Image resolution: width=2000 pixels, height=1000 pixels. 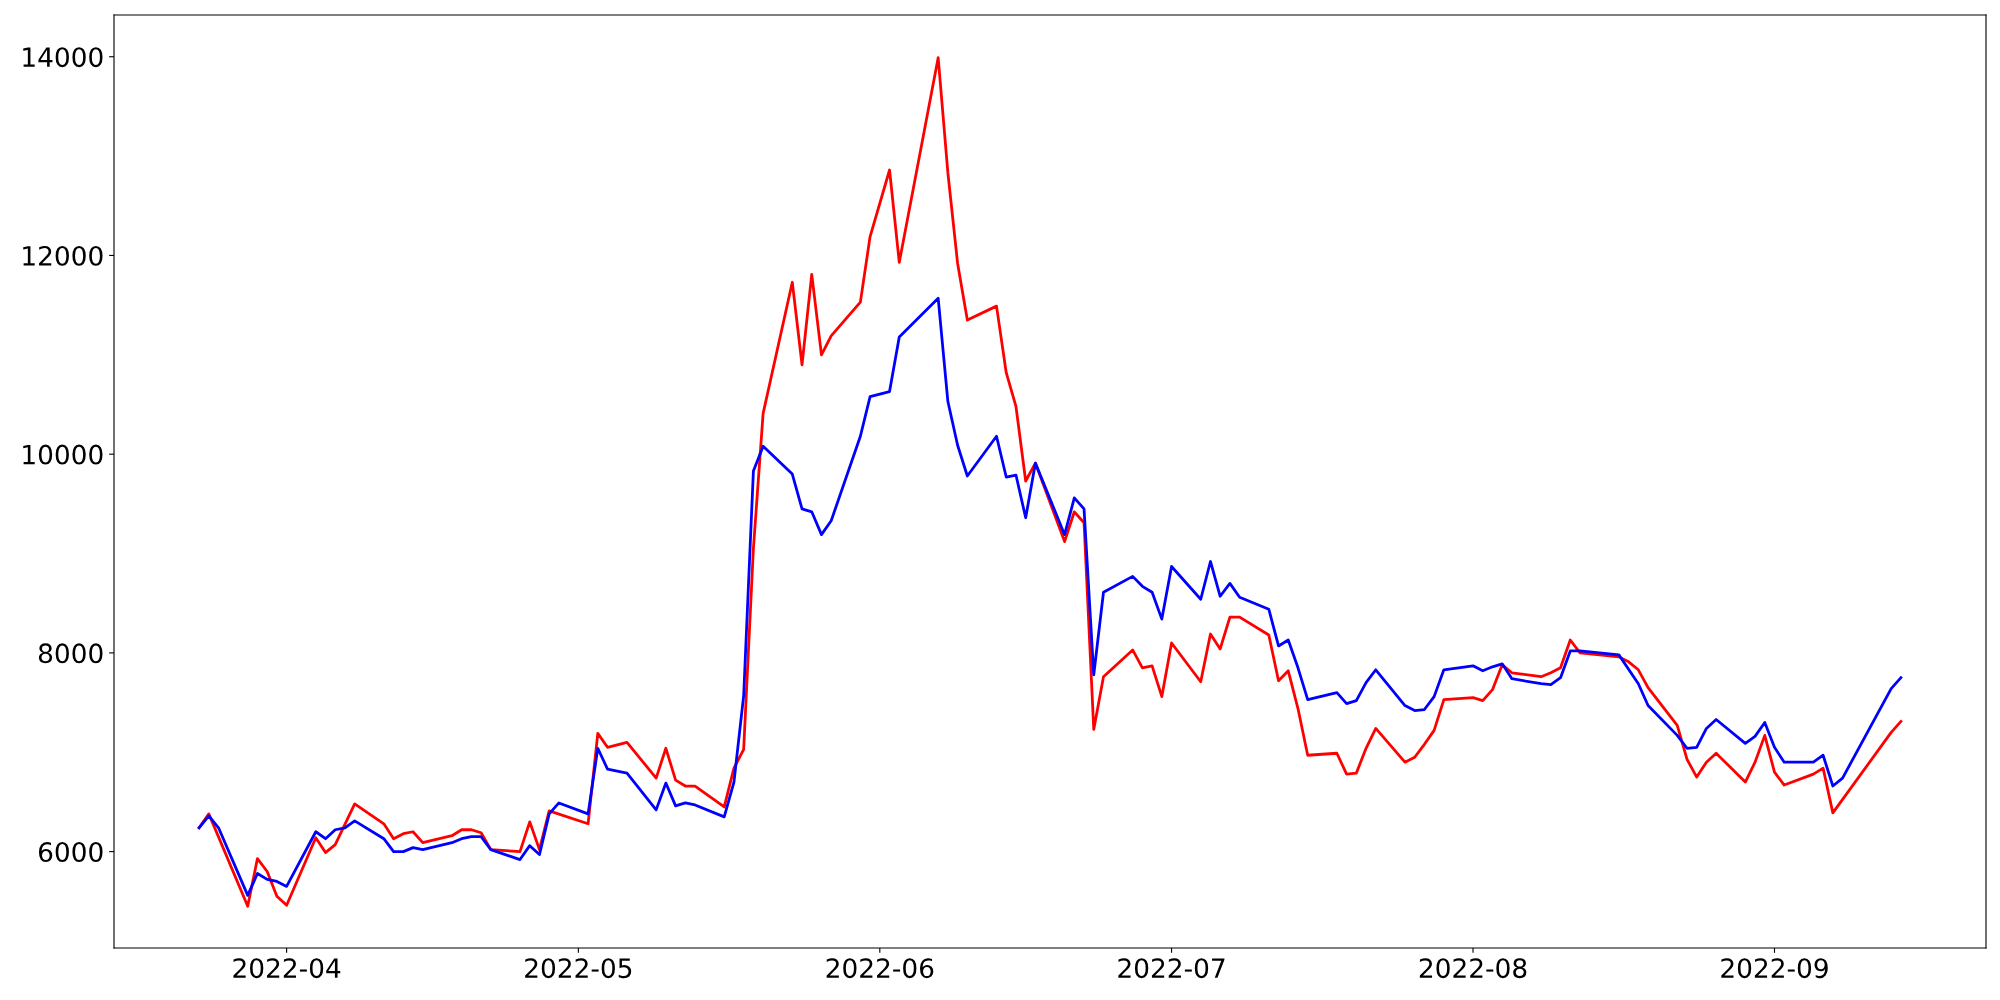 I want to click on x-tick-label: 2022-05, so click(x=578, y=968).